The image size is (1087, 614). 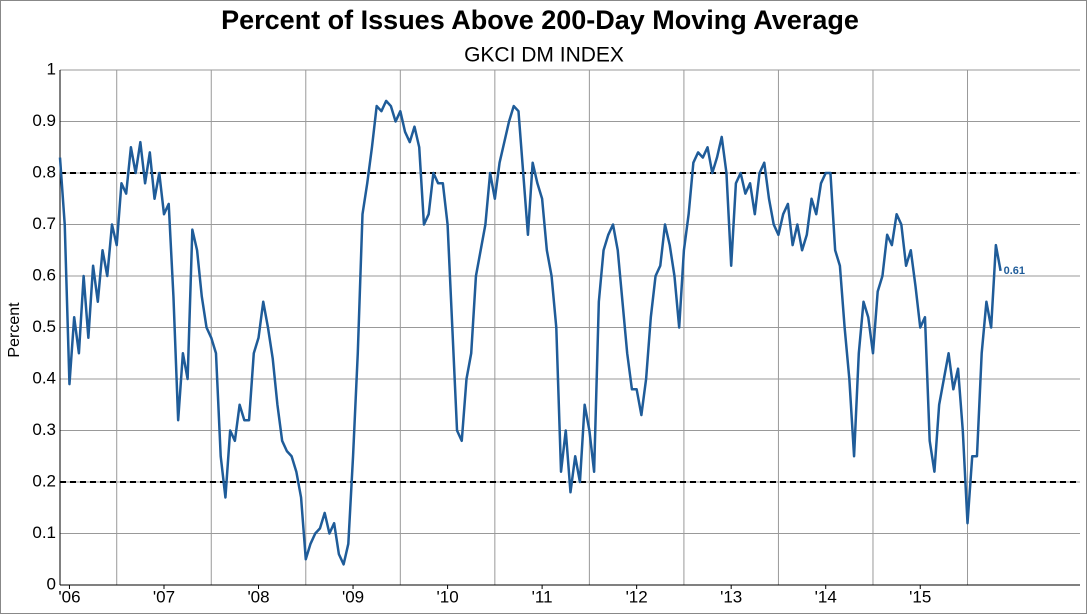 What do you see at coordinates (542, 596) in the screenshot?
I see `x-tick-label: '11` at bounding box center [542, 596].